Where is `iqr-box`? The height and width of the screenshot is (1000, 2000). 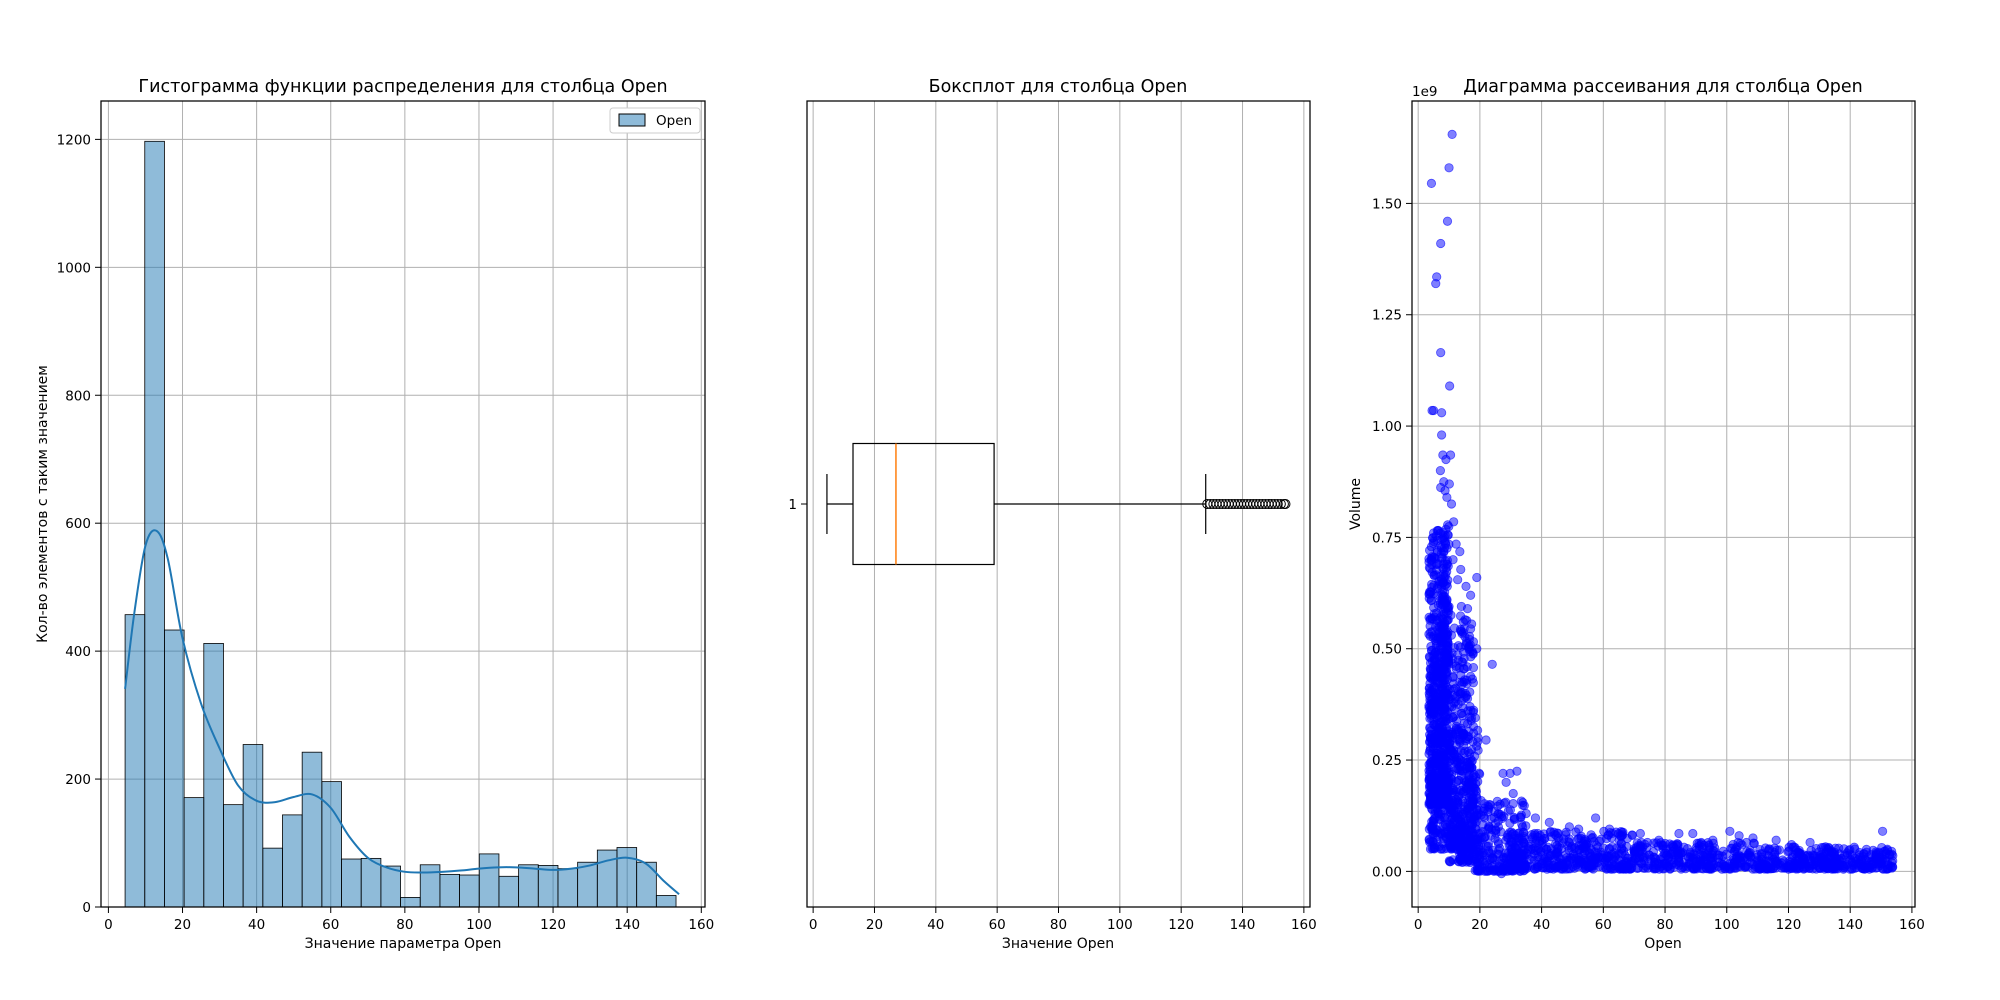
iqr-box is located at coordinates (923, 504).